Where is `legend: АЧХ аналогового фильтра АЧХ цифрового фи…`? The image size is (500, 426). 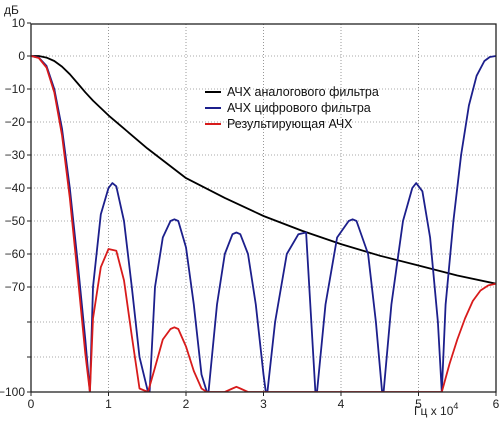
legend: АЧХ аналогового фильтра АЧХ цифрового фи… is located at coordinates (292, 108).